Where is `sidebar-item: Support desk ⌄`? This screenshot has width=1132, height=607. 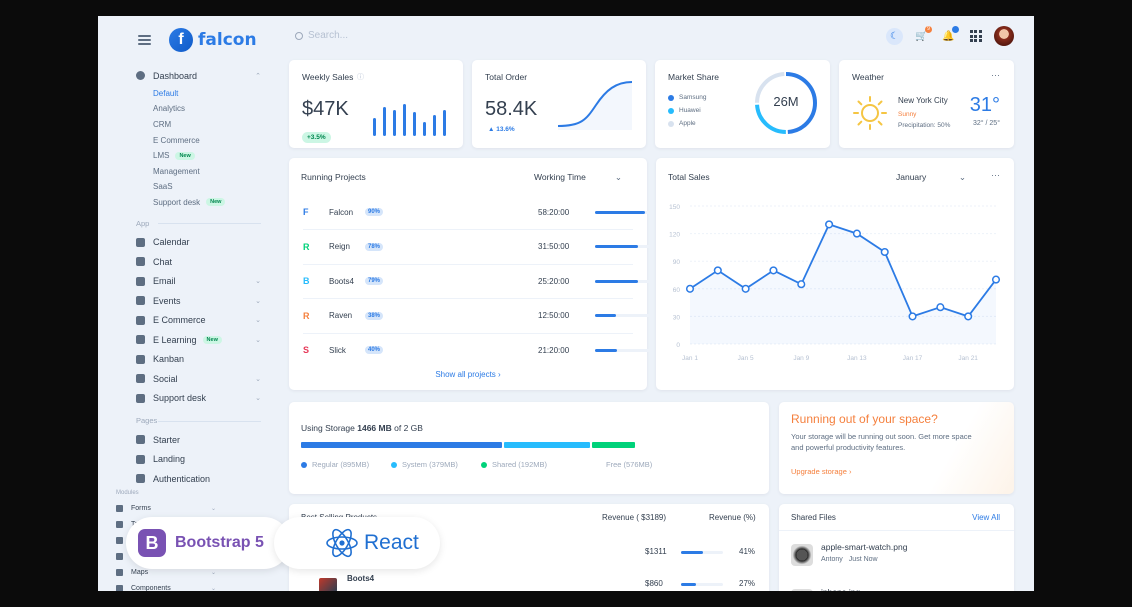 sidebar-item: Support desk ⌄ is located at coordinates (198, 398).